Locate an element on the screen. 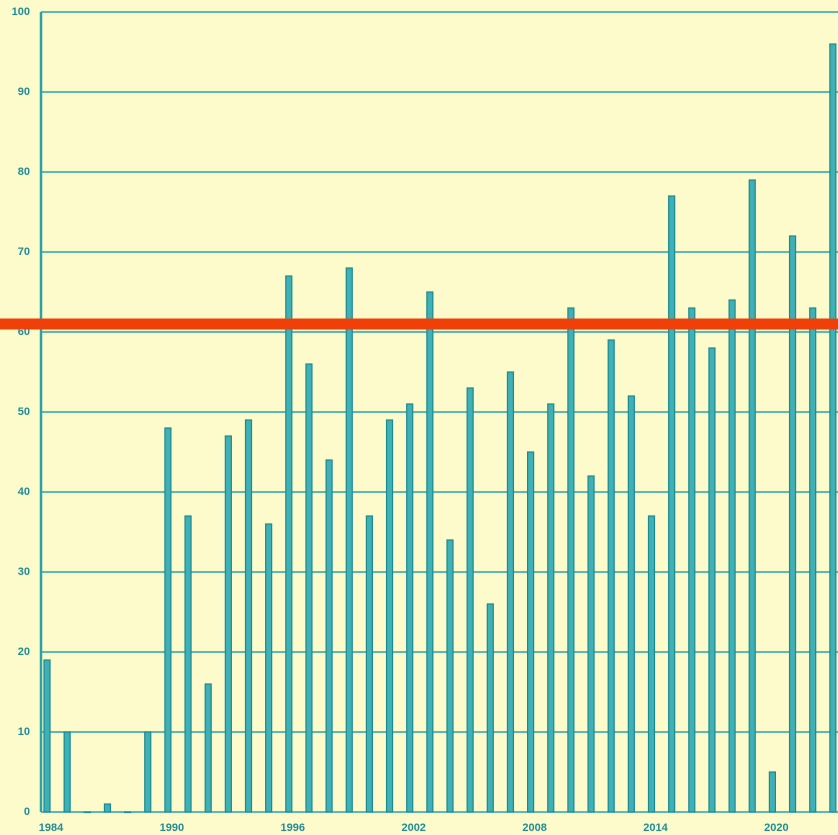 The image size is (838, 835). x-tick-label: 1996 is located at coordinates (293, 828).